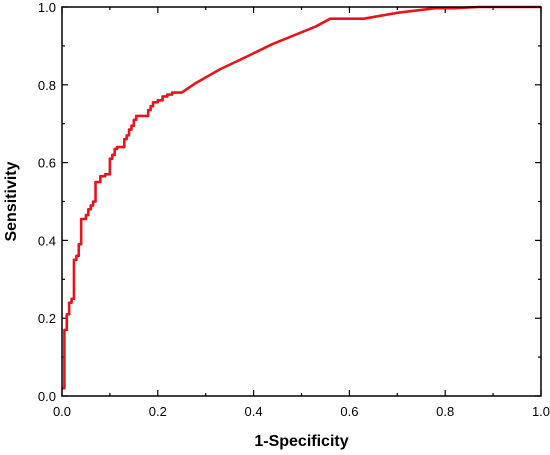 This screenshot has height=455, width=550. I want to click on y-tick-label: 0.2, so click(47, 318).